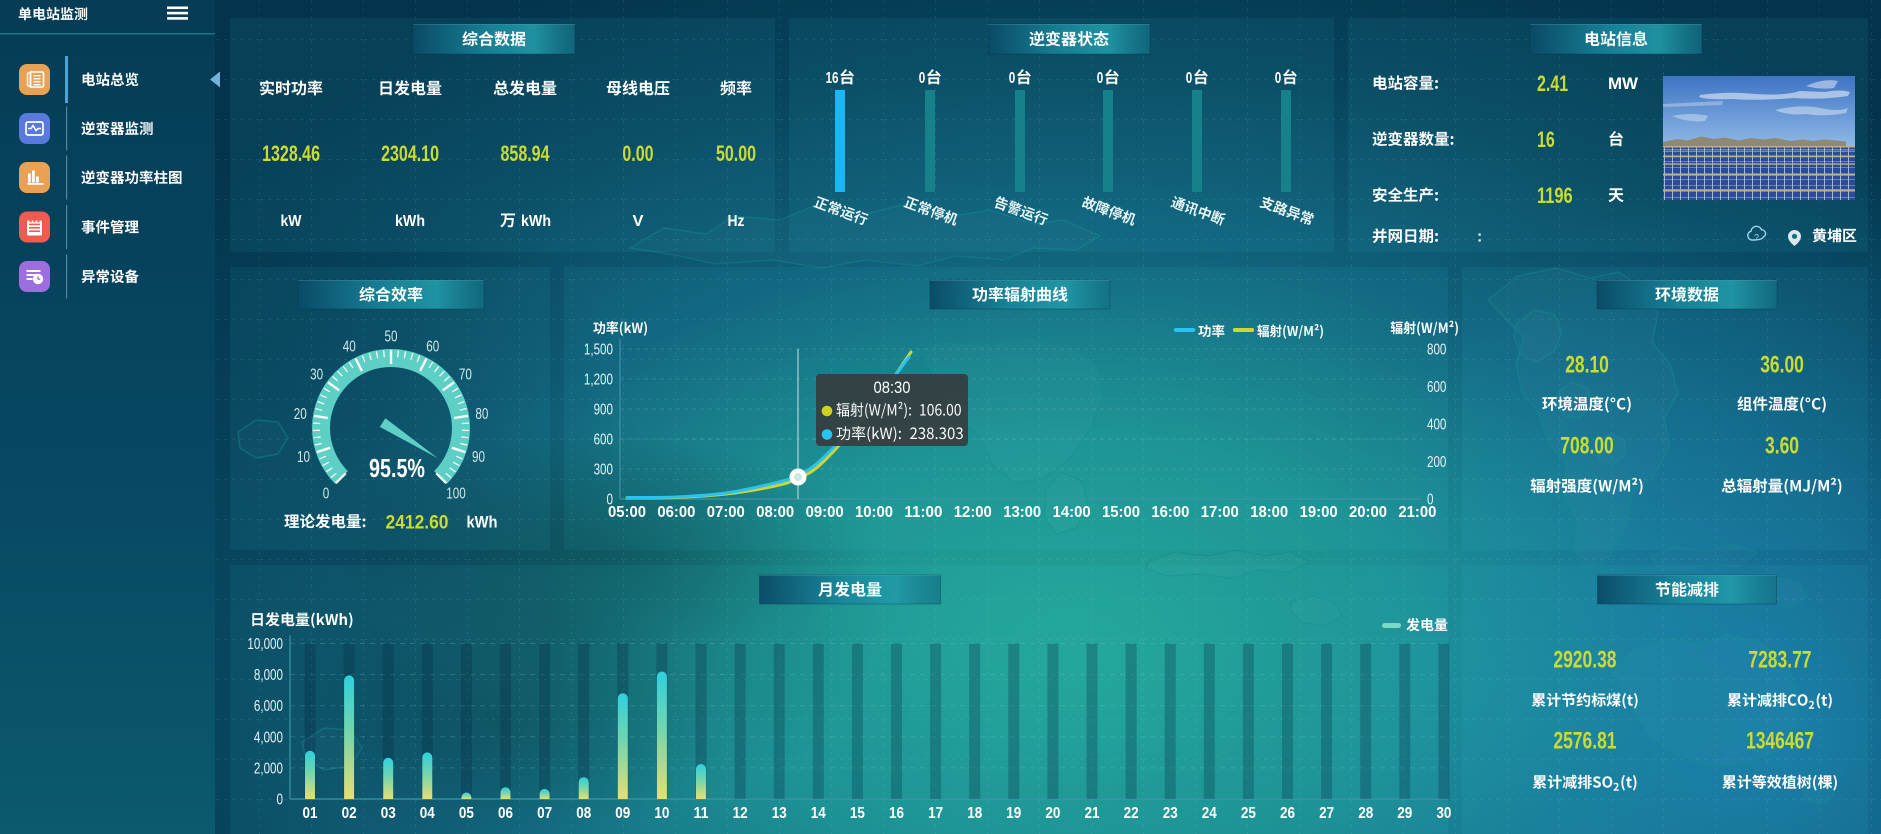 This screenshot has width=1881, height=834. What do you see at coordinates (736, 221) in the screenshot?
I see `svg-text: Hz` at bounding box center [736, 221].